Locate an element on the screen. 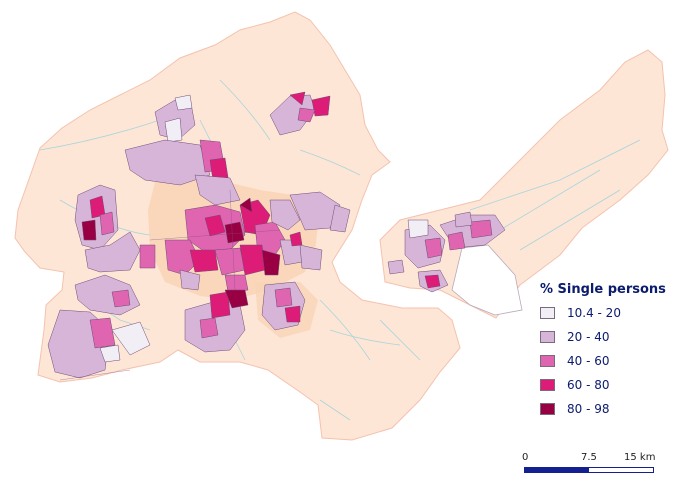  scale-bar: 0 7.5 15 km is located at coordinates (589, 465).